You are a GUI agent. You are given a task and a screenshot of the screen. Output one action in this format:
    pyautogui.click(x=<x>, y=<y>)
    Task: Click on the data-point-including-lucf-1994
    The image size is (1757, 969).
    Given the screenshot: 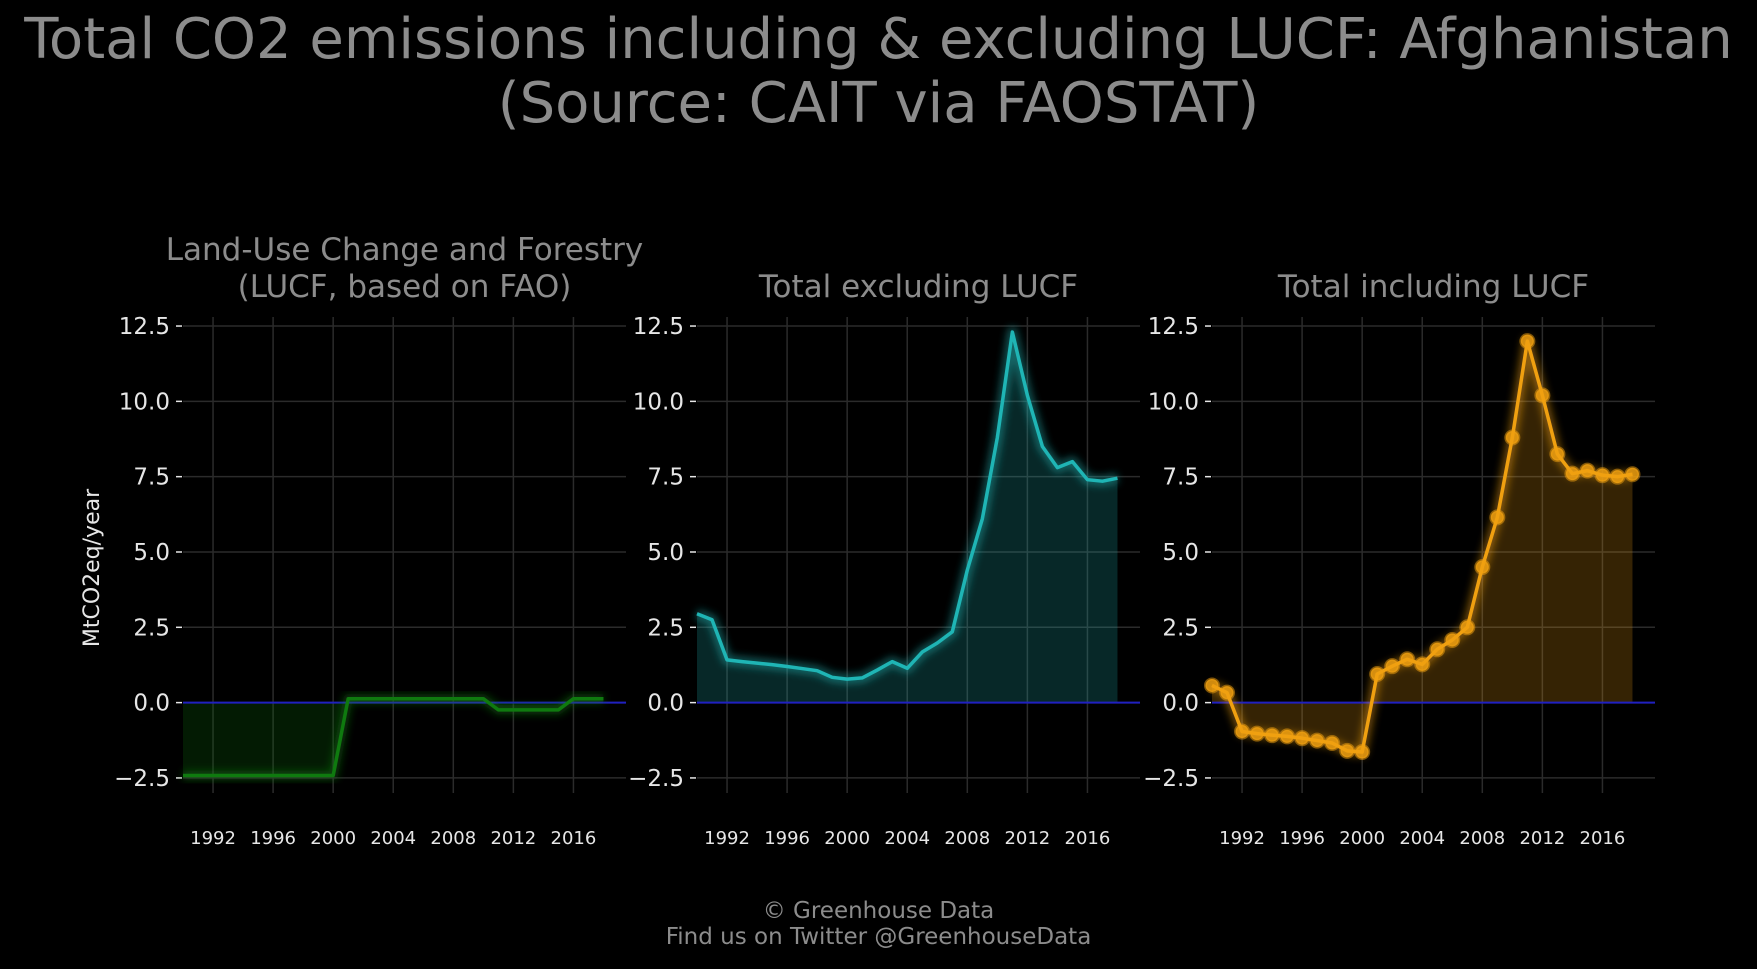 What is the action you would take?
    pyautogui.click(x=1272, y=735)
    